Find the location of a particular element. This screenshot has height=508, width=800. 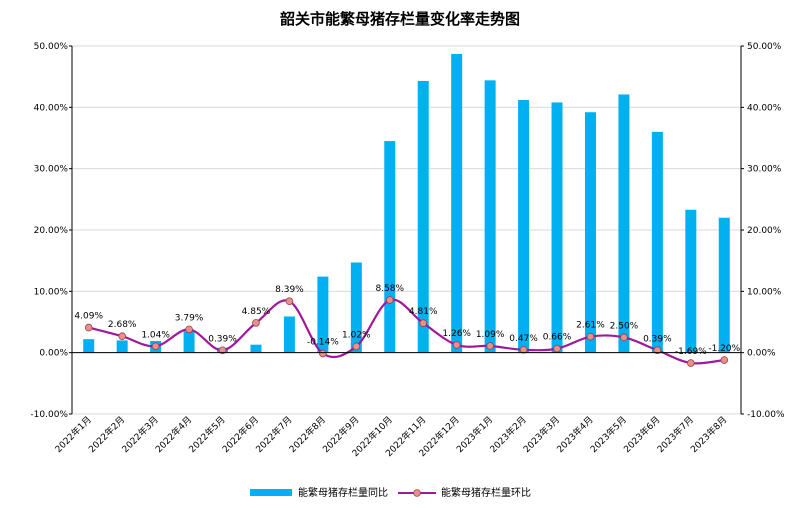

data-label-mom: -1.69% is located at coordinates (691, 352).